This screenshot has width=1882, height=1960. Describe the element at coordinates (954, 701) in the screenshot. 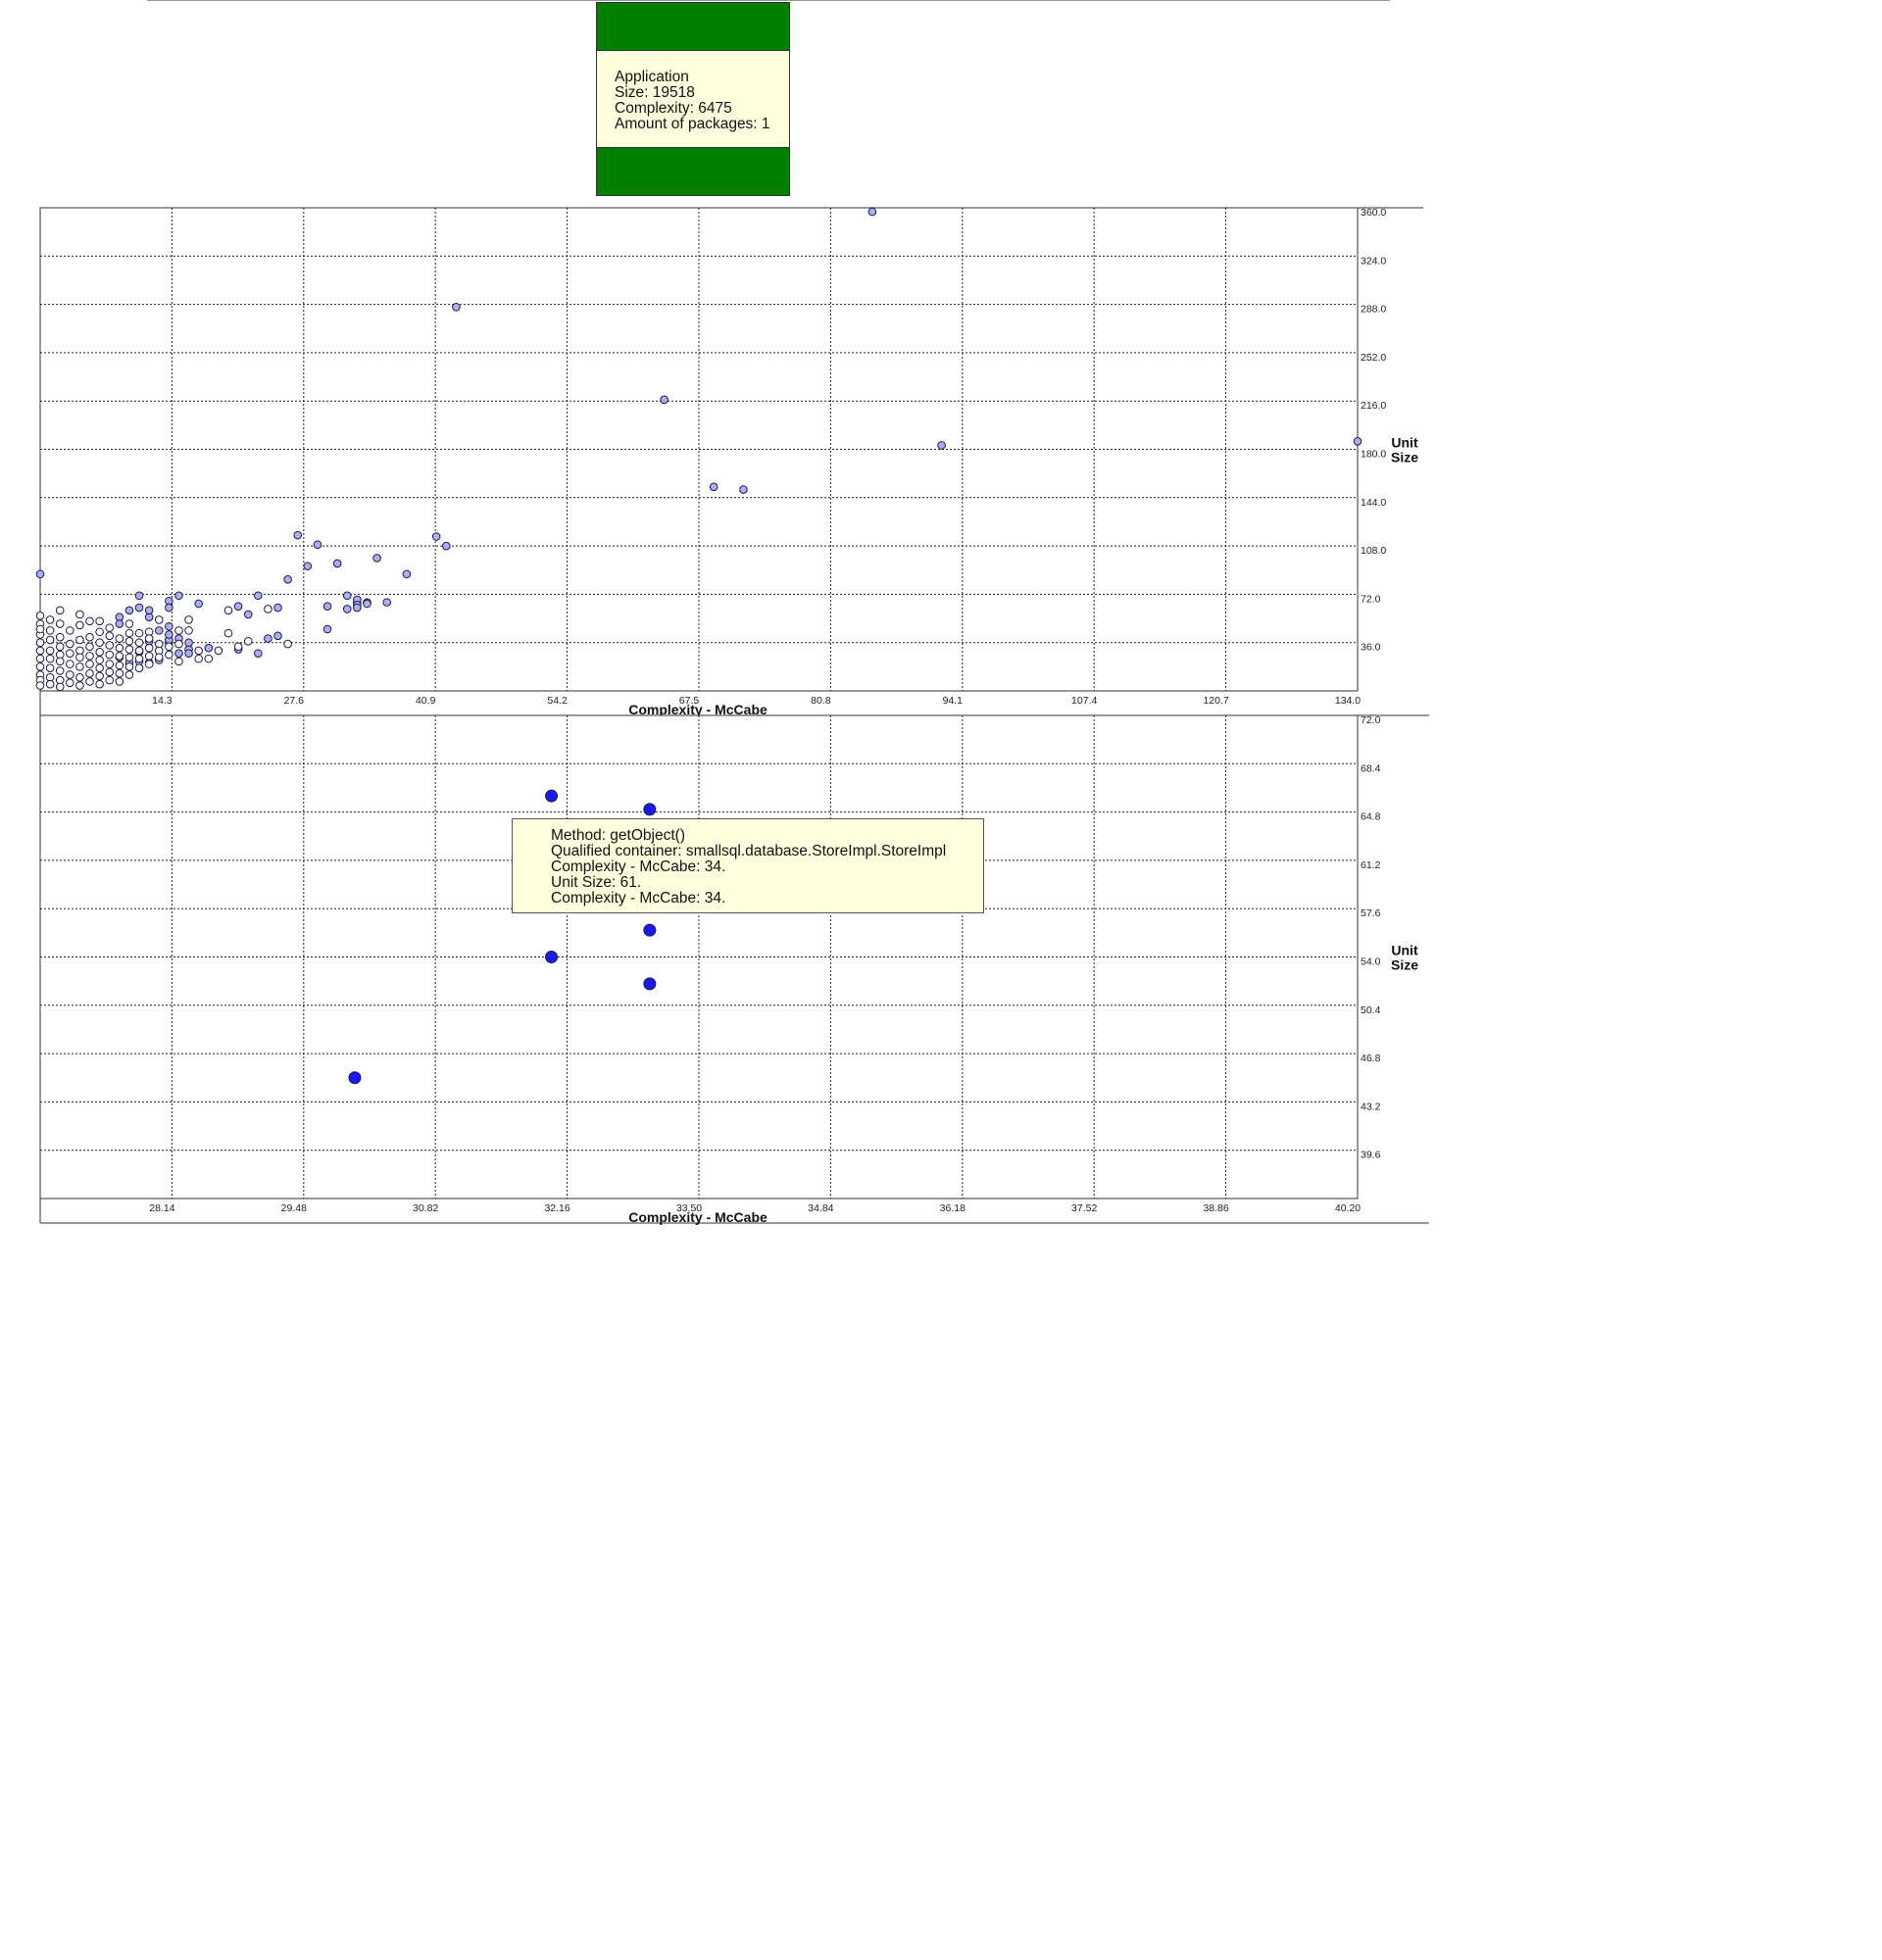

I see `x-tick-label: 94.1` at that location.